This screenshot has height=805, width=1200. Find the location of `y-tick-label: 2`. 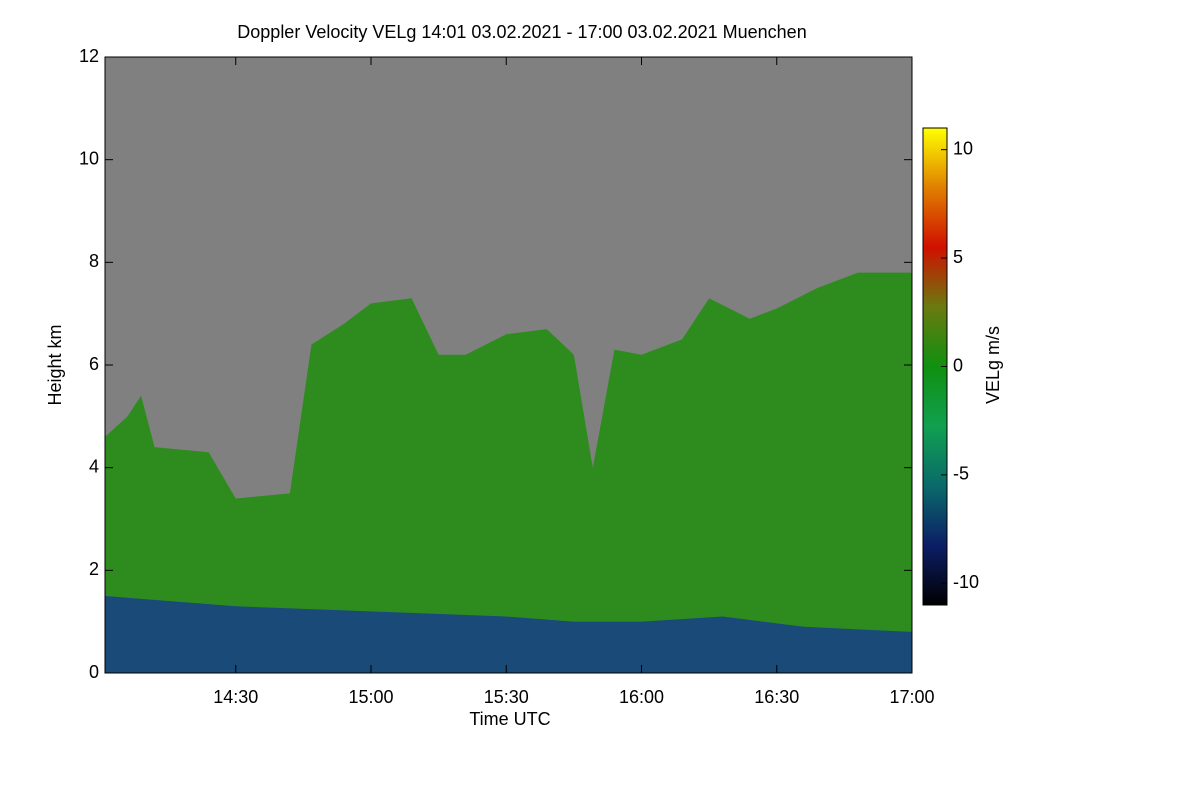

y-tick-label: 2 is located at coordinates (94, 569).